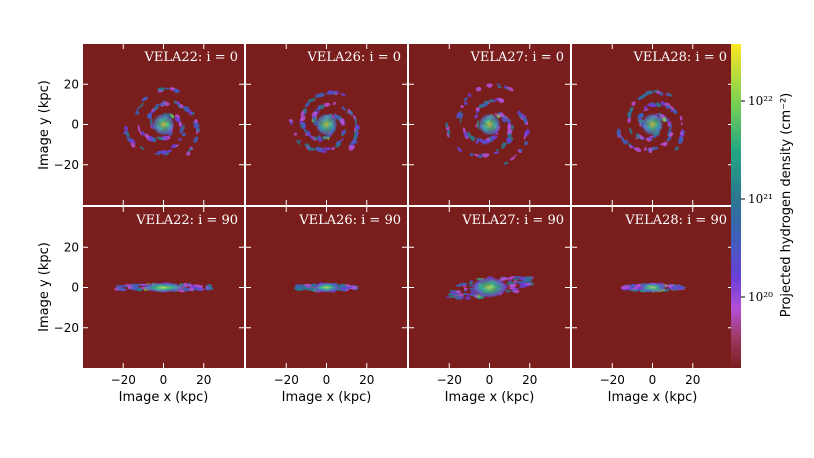 The width and height of the screenshot is (814, 458). I want to click on colorbar-tick-label: 10²¹, so click(760, 199).